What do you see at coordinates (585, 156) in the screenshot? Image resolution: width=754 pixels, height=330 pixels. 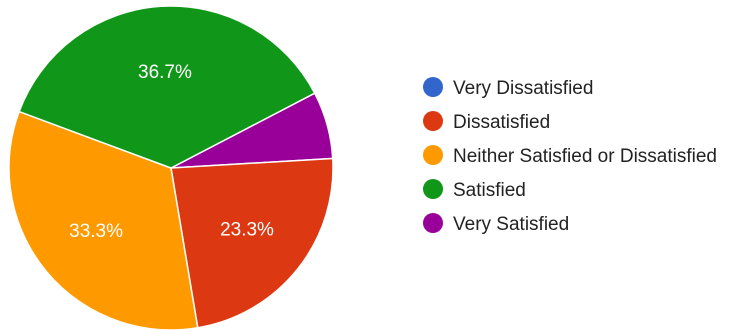 I see `legend-label: Neither Satisfied or Dissatisfied` at bounding box center [585, 156].